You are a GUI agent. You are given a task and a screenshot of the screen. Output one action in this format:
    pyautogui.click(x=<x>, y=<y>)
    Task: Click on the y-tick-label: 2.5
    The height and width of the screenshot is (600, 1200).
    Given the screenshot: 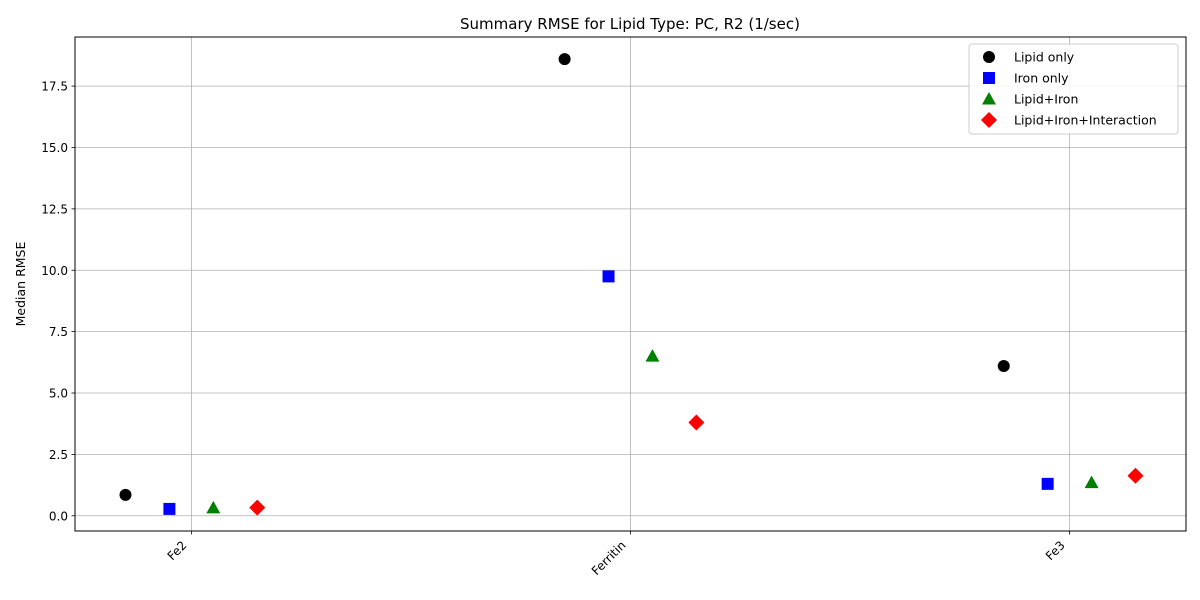 What is the action you would take?
    pyautogui.click(x=58, y=455)
    